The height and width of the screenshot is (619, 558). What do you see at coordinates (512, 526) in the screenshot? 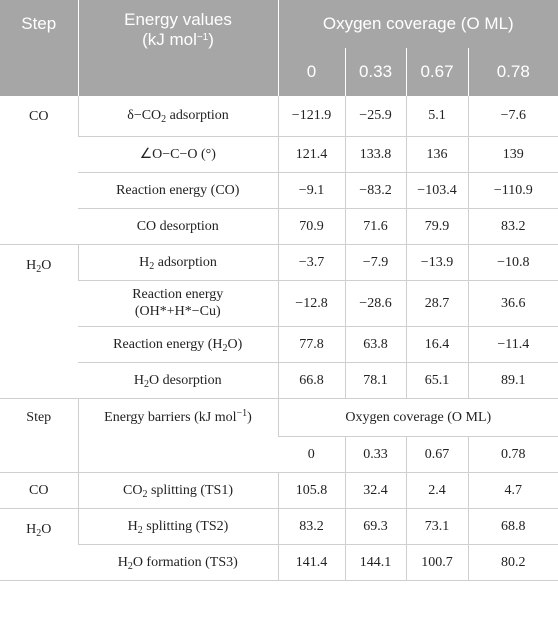
I see `table-cell: 68.8` at bounding box center [512, 526].